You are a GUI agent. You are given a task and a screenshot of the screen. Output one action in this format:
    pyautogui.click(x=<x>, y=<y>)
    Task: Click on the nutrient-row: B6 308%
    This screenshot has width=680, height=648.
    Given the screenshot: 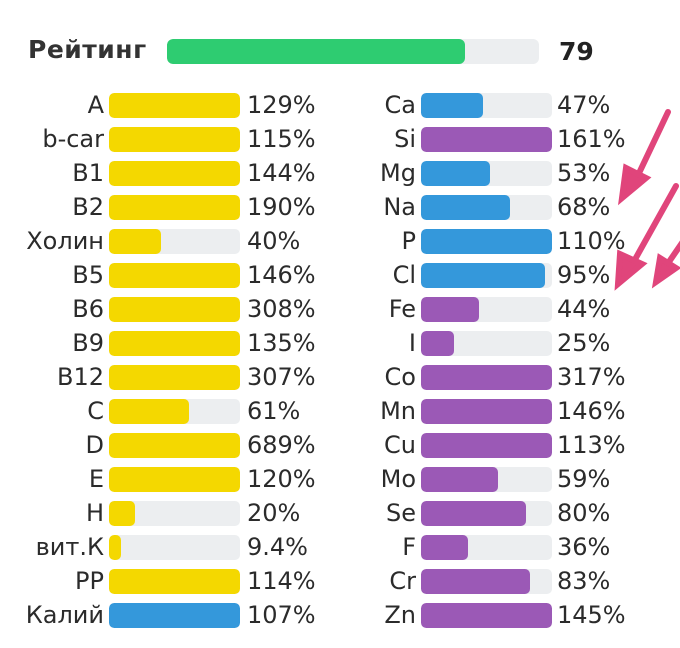 What is the action you would take?
    pyautogui.click(x=165, y=310)
    